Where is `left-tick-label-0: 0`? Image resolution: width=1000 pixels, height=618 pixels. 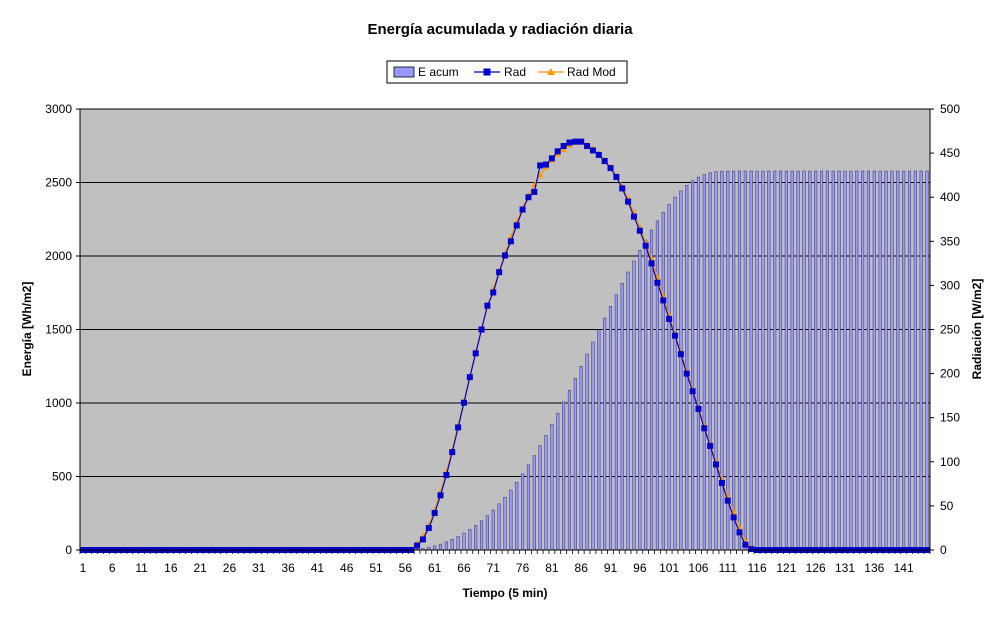
left-tick-label-0: 0 is located at coordinates (68, 550).